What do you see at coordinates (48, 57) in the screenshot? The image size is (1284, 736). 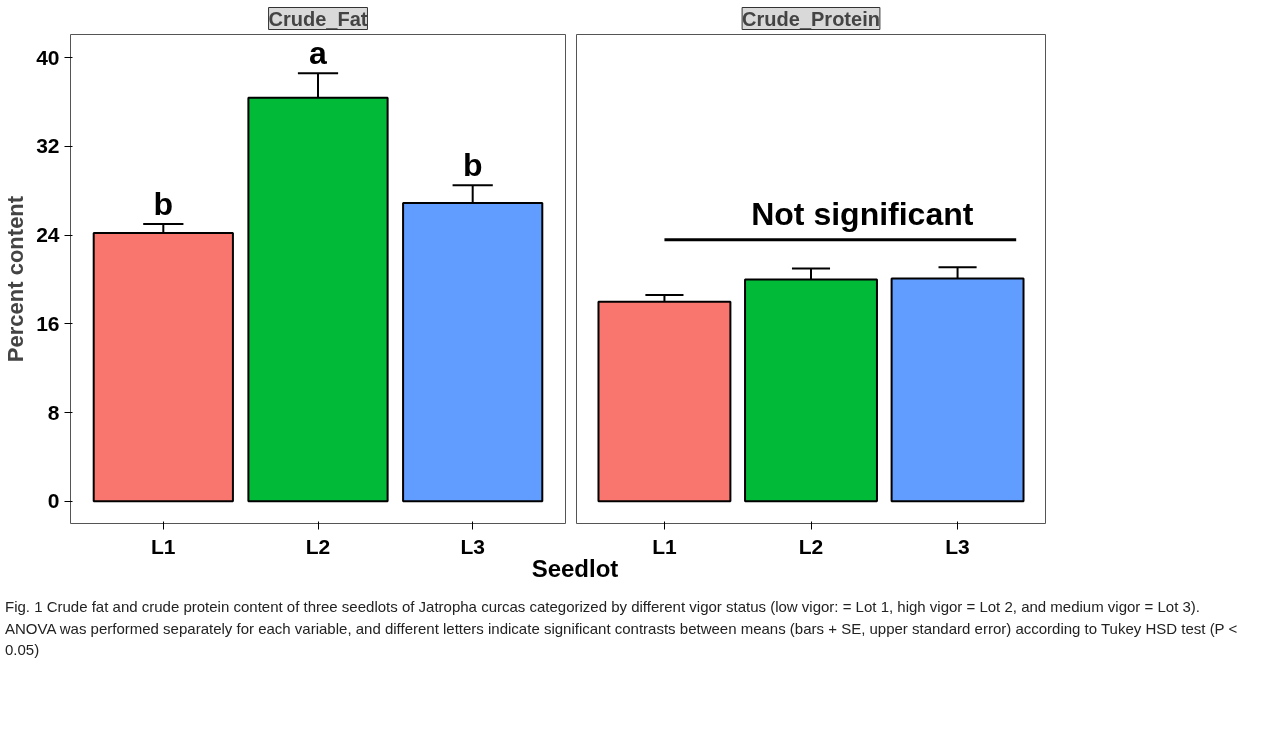 I see `y-tick-label: 40` at bounding box center [48, 57].